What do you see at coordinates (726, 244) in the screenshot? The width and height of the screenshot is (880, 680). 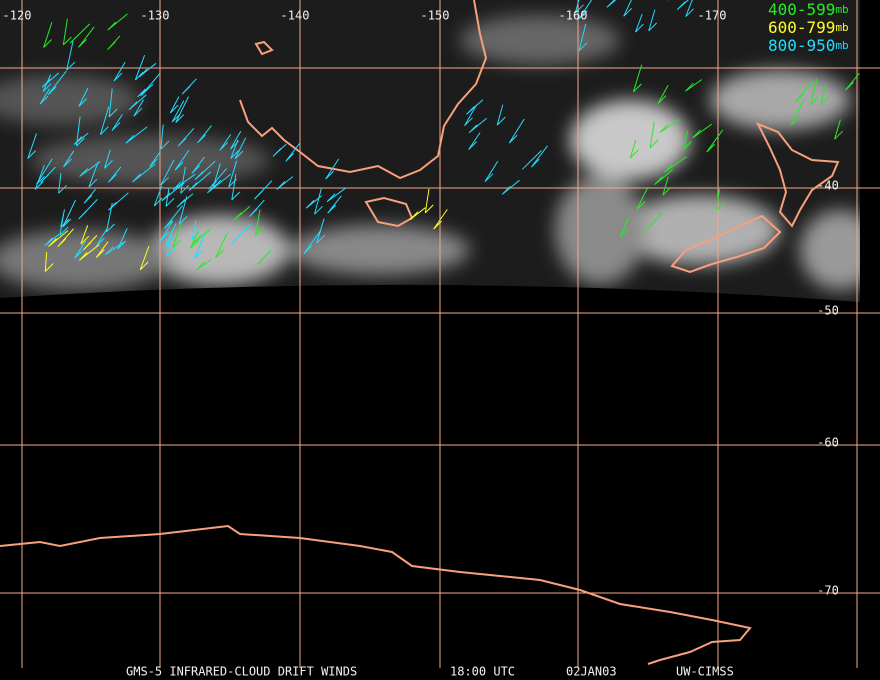 I see `new-zealand-south` at bounding box center [726, 244].